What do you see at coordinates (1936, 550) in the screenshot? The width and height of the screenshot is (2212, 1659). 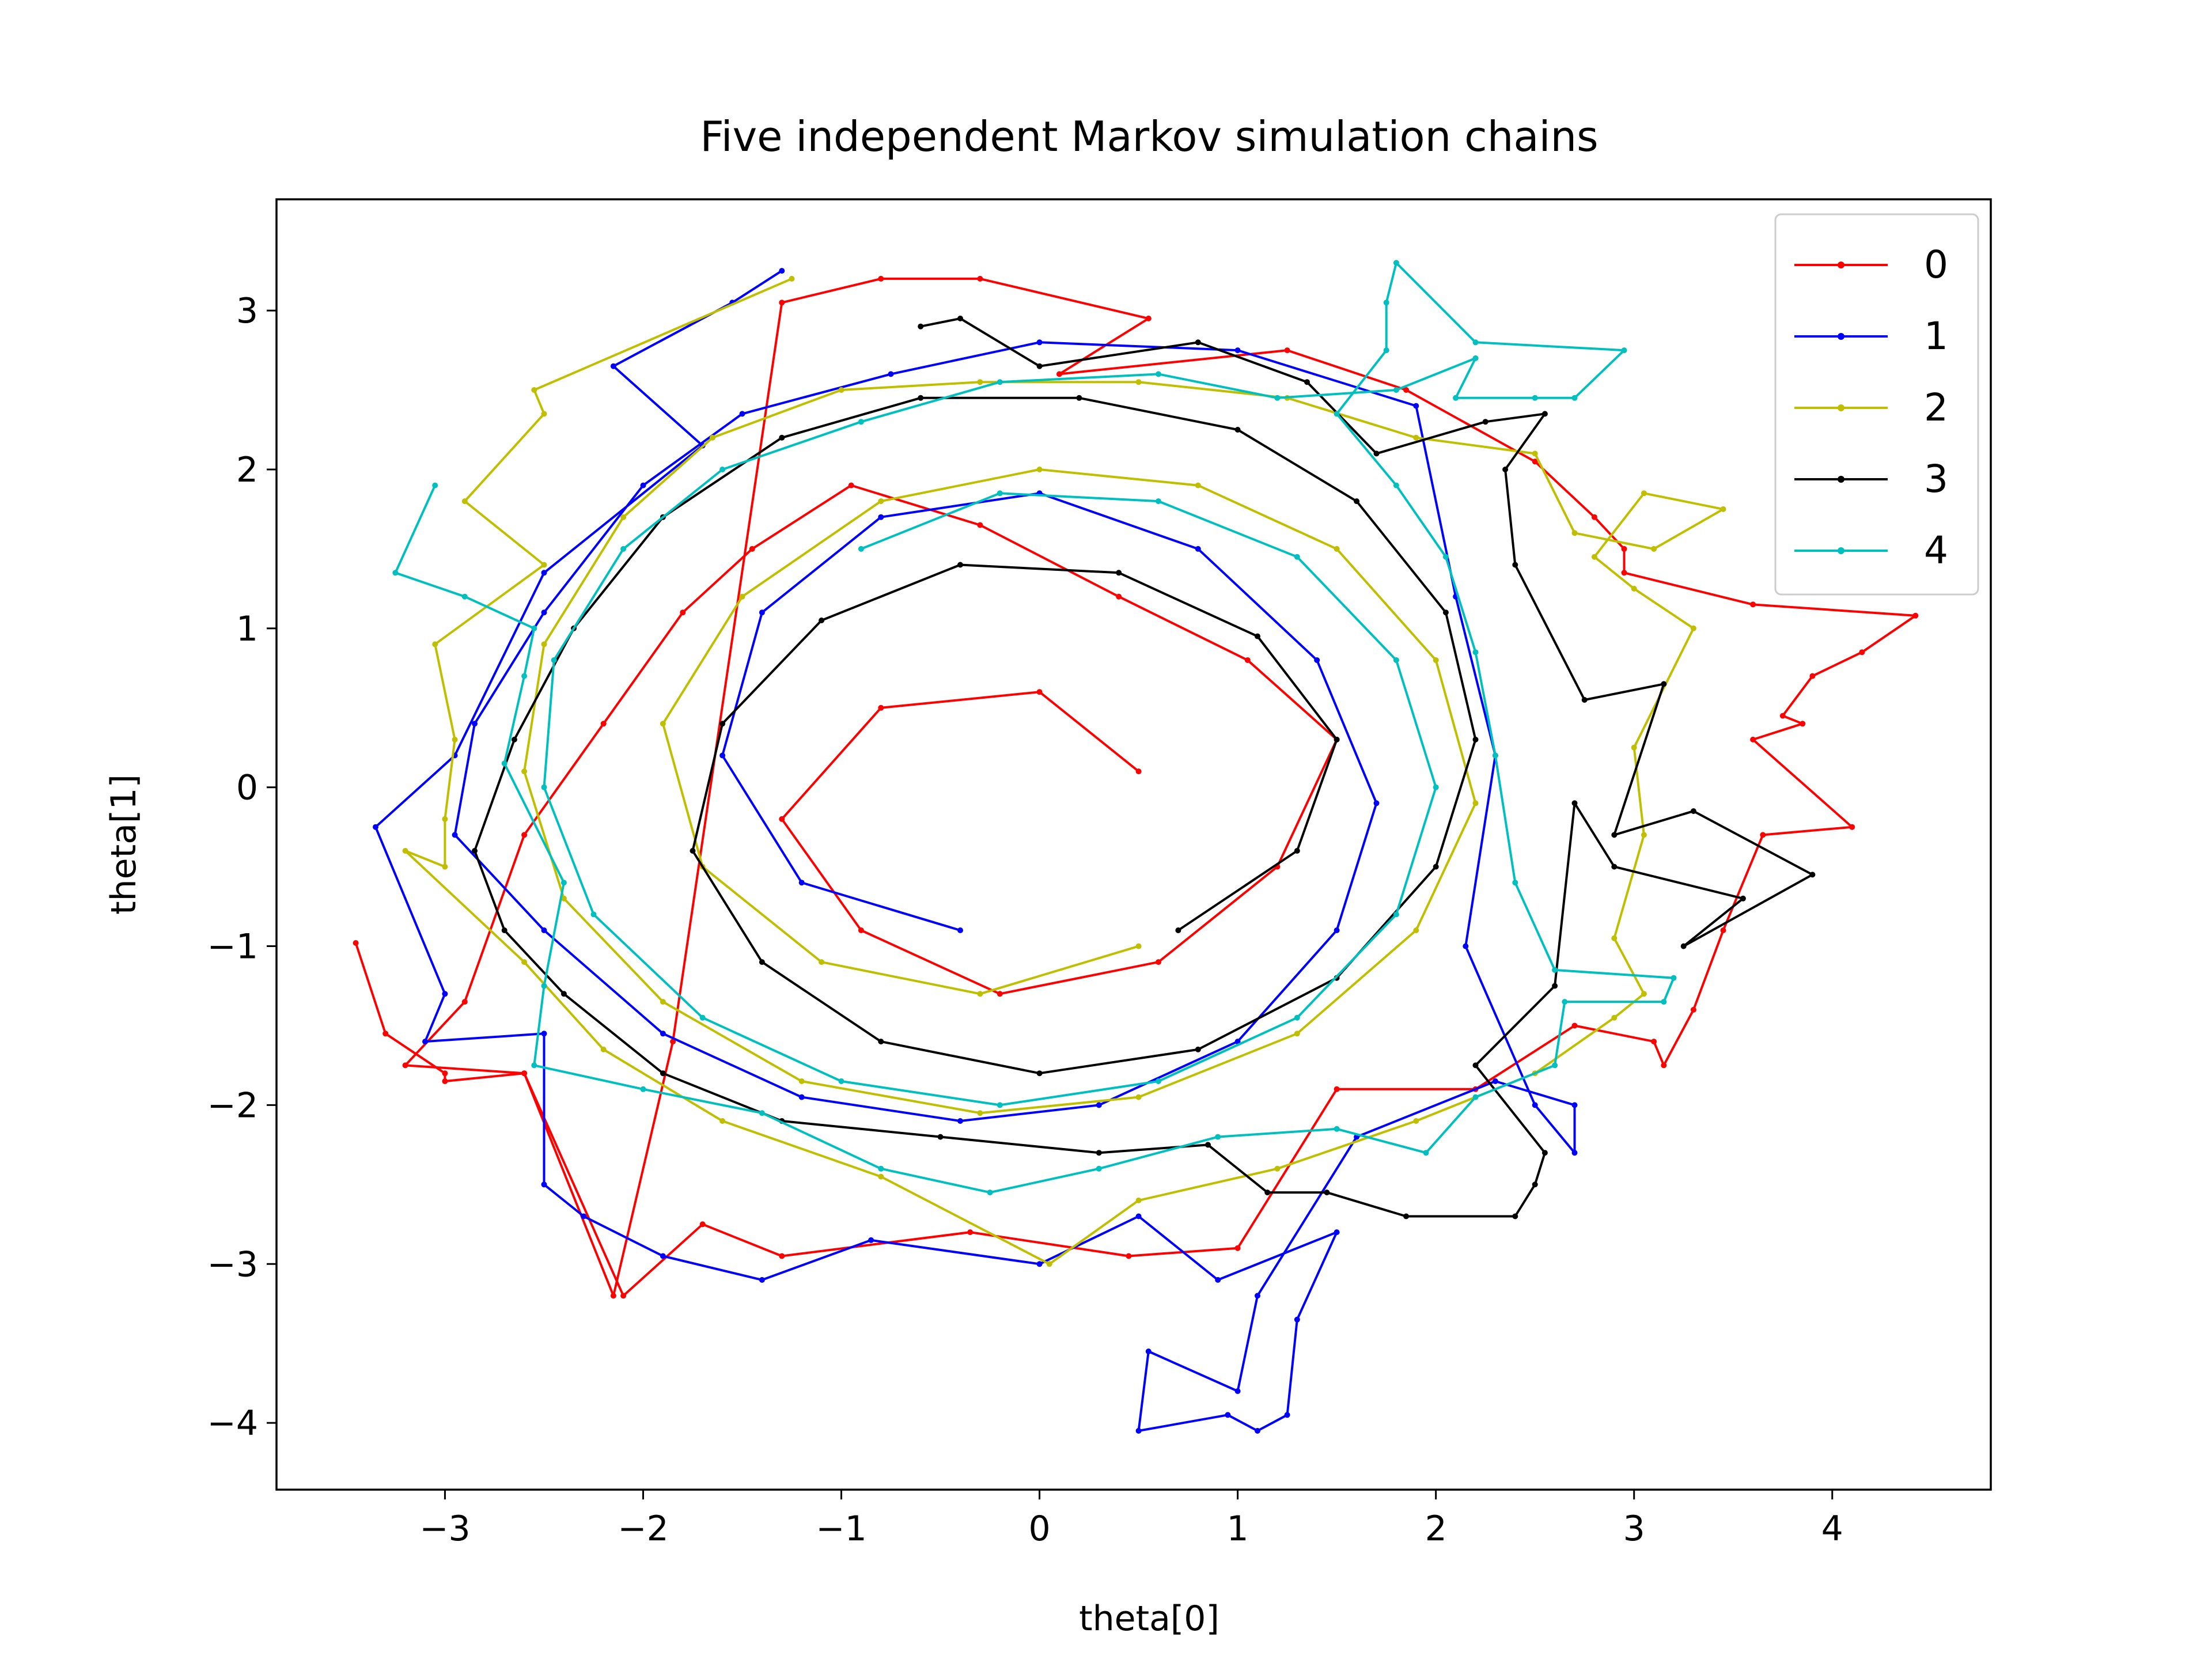 I see `legend-label-4: 4` at bounding box center [1936, 550].